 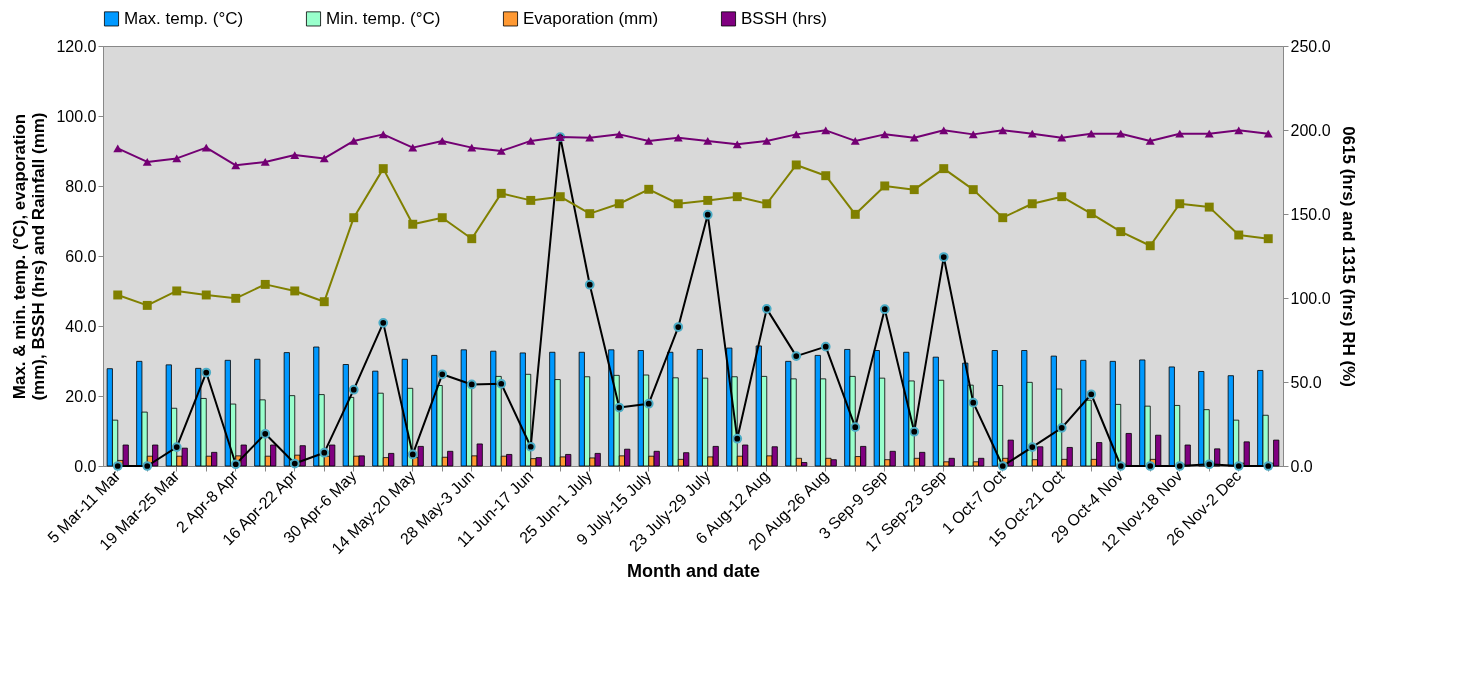 What do you see at coordinates (1310, 130) in the screenshot?
I see `y2-tick-label: 200.0` at bounding box center [1310, 130].